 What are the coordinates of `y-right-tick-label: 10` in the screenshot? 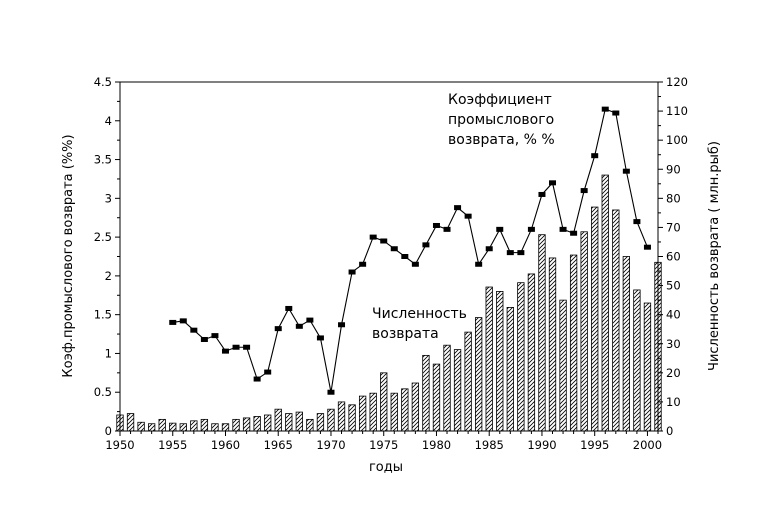 It's located at (673, 402).